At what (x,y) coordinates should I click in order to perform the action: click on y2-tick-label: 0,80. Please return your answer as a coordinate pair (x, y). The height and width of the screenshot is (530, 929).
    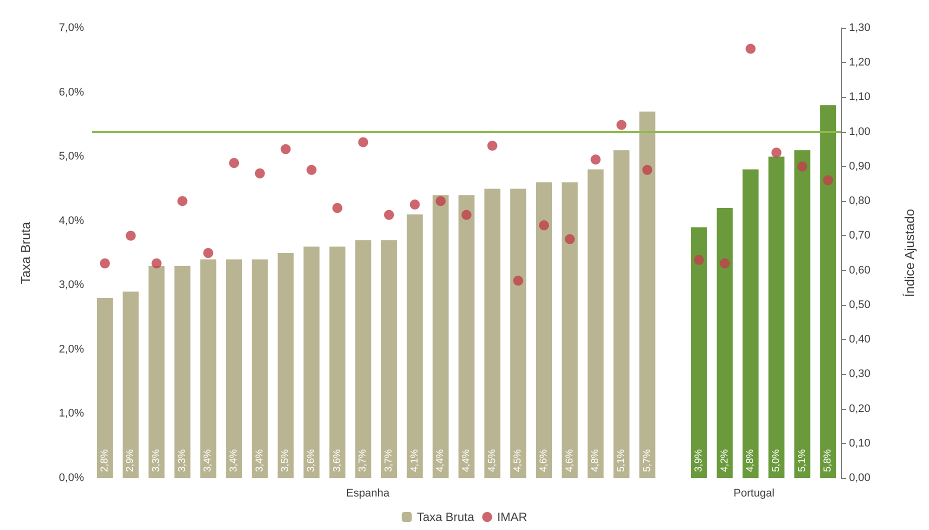
    Looking at the image, I should click on (859, 201).